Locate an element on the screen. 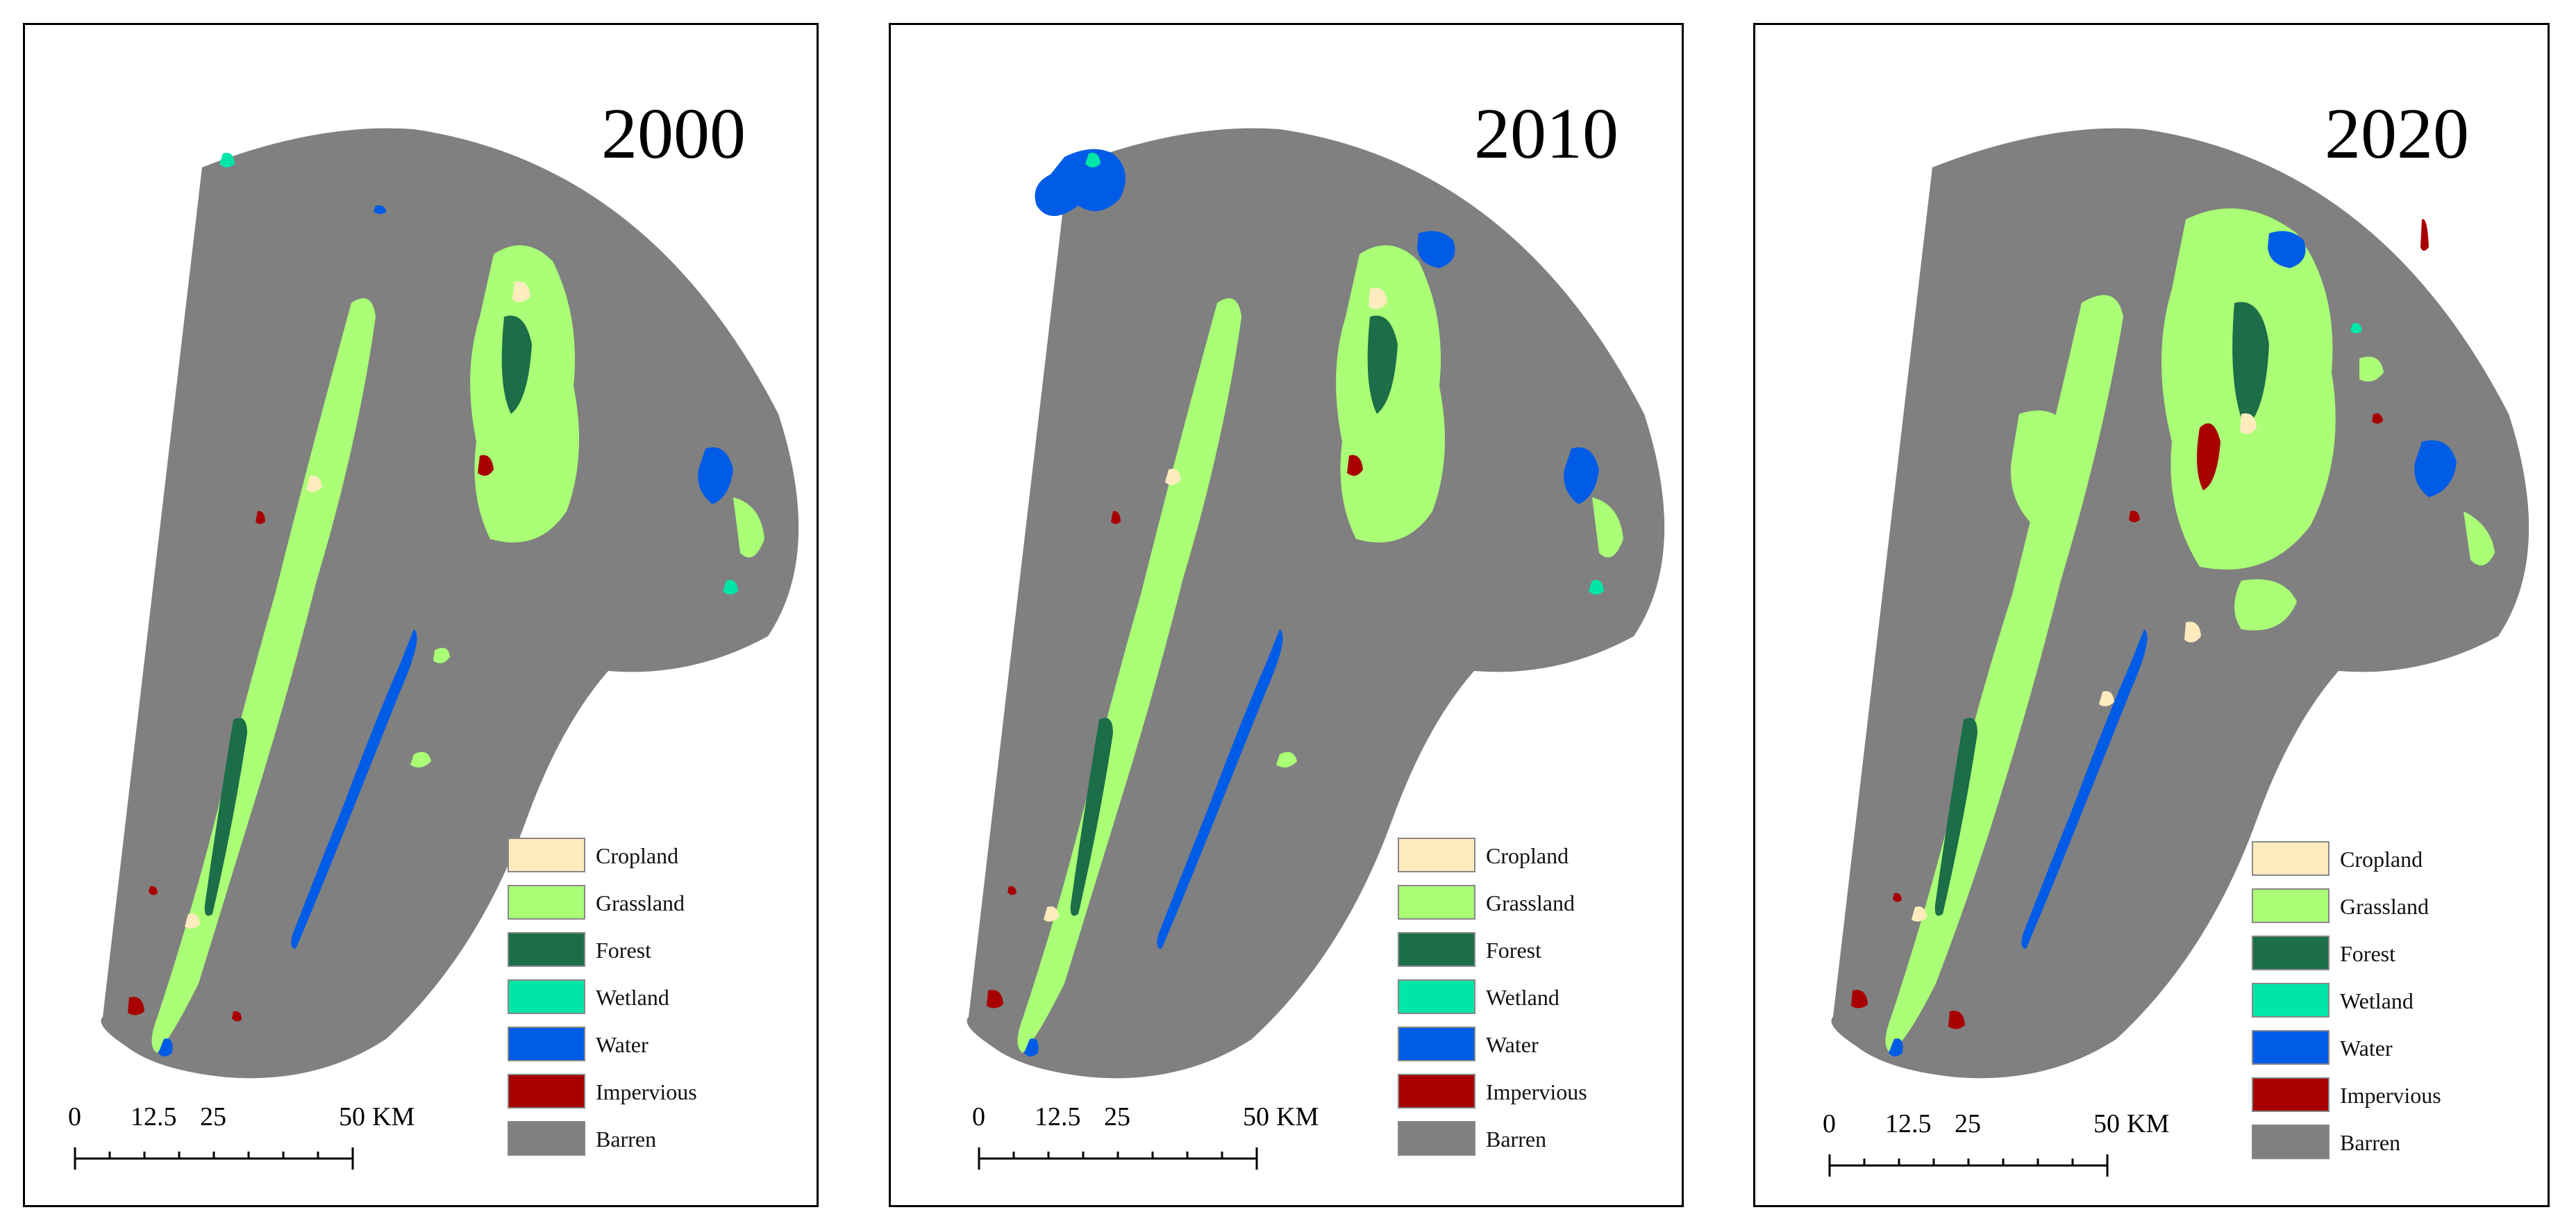 The height and width of the screenshot is (1228, 2576). map-year-label: 2010 is located at coordinates (1546, 134).